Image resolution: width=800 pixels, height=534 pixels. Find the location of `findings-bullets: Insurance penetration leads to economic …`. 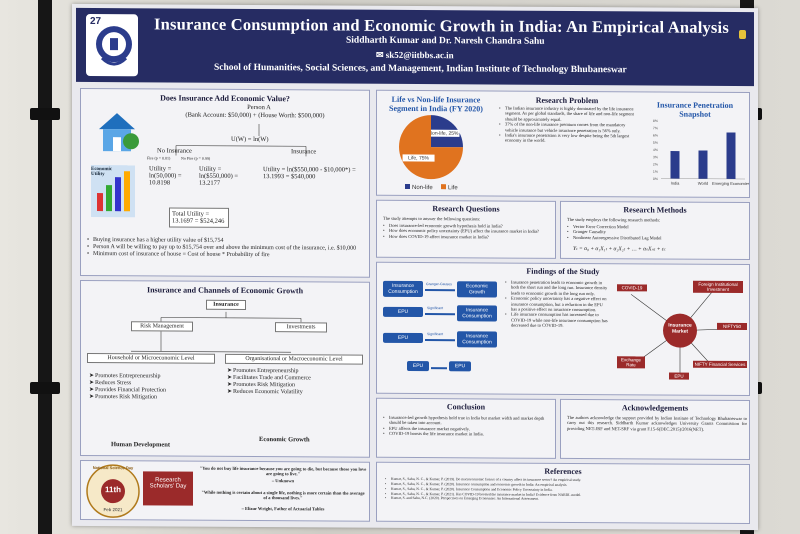

findings-bullets: Insurance penetration leads to economic … is located at coordinates (557, 304).